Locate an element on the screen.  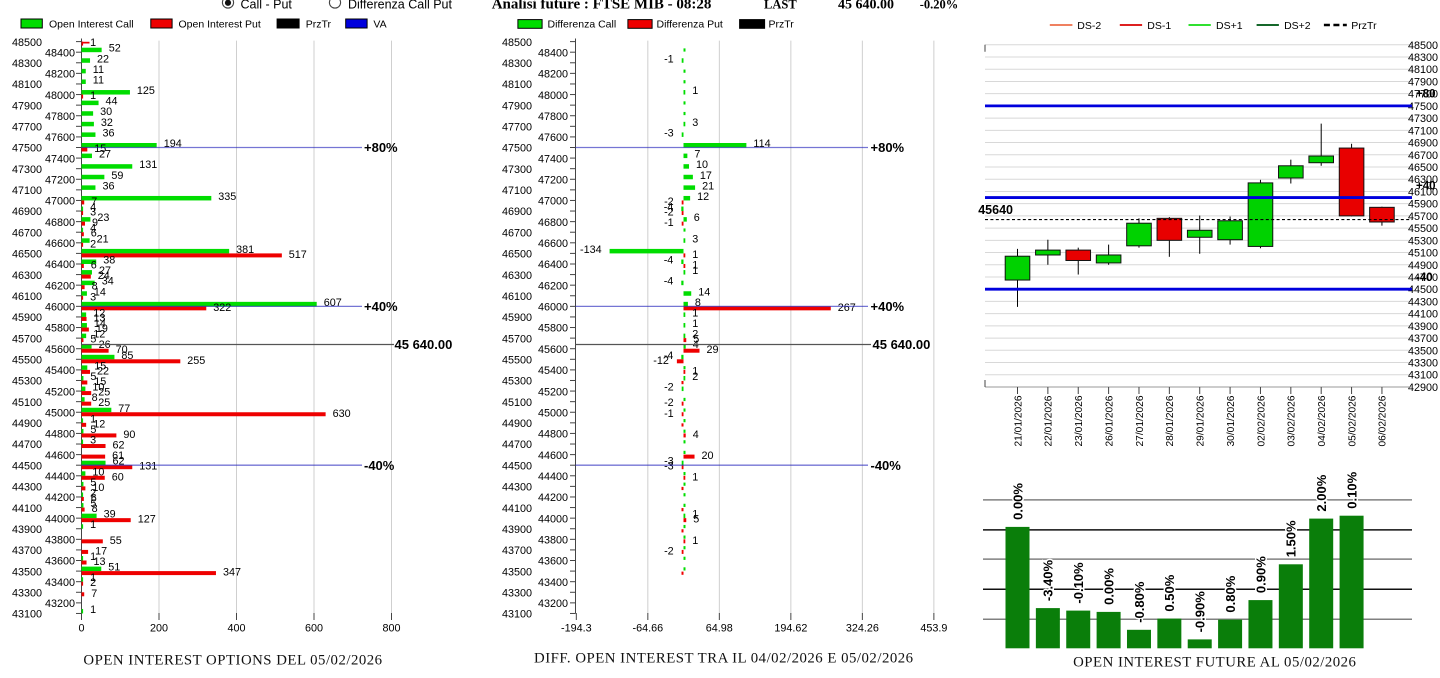
svg-text: 55 is located at coordinates (116, 541).